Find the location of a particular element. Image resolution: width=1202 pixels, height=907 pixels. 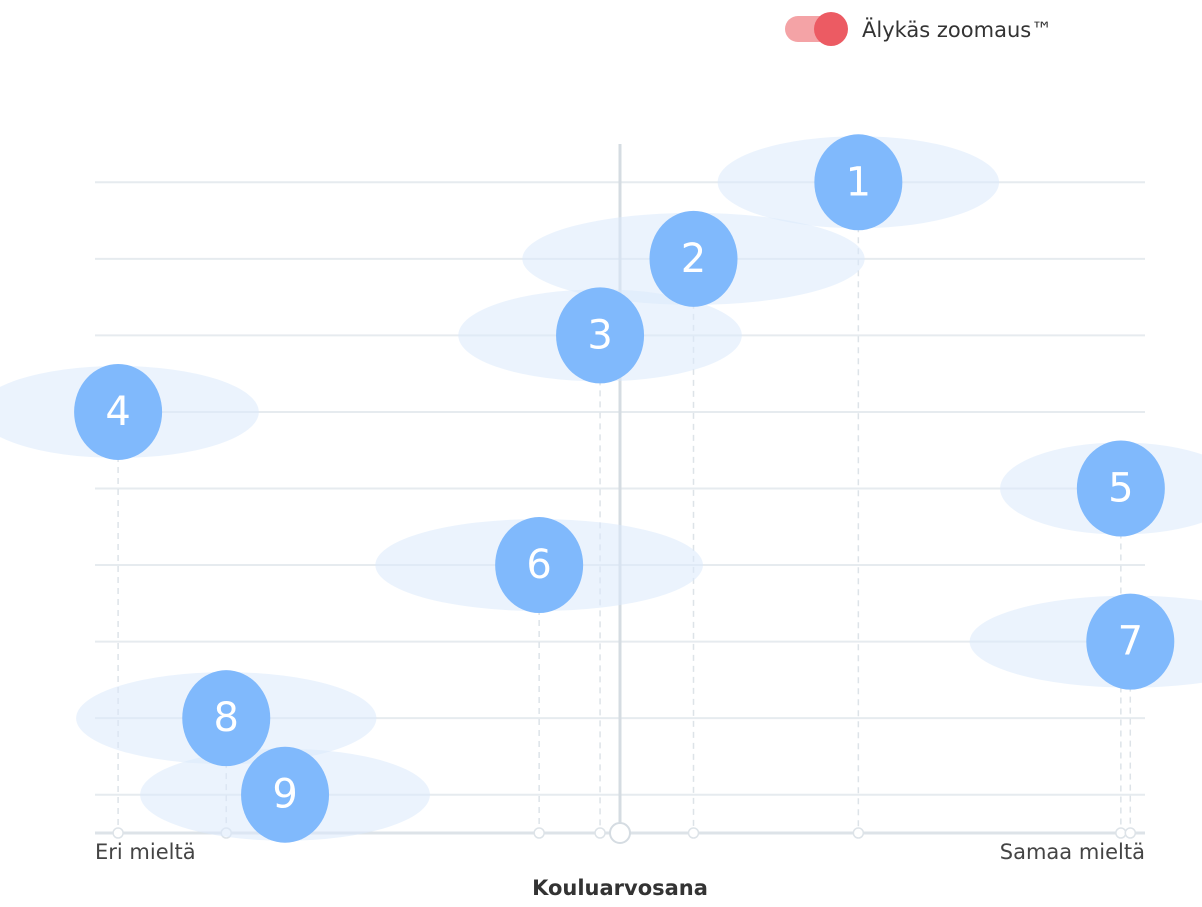

toggle-label: Älykäs zoomaus™ is located at coordinates (957, 29).